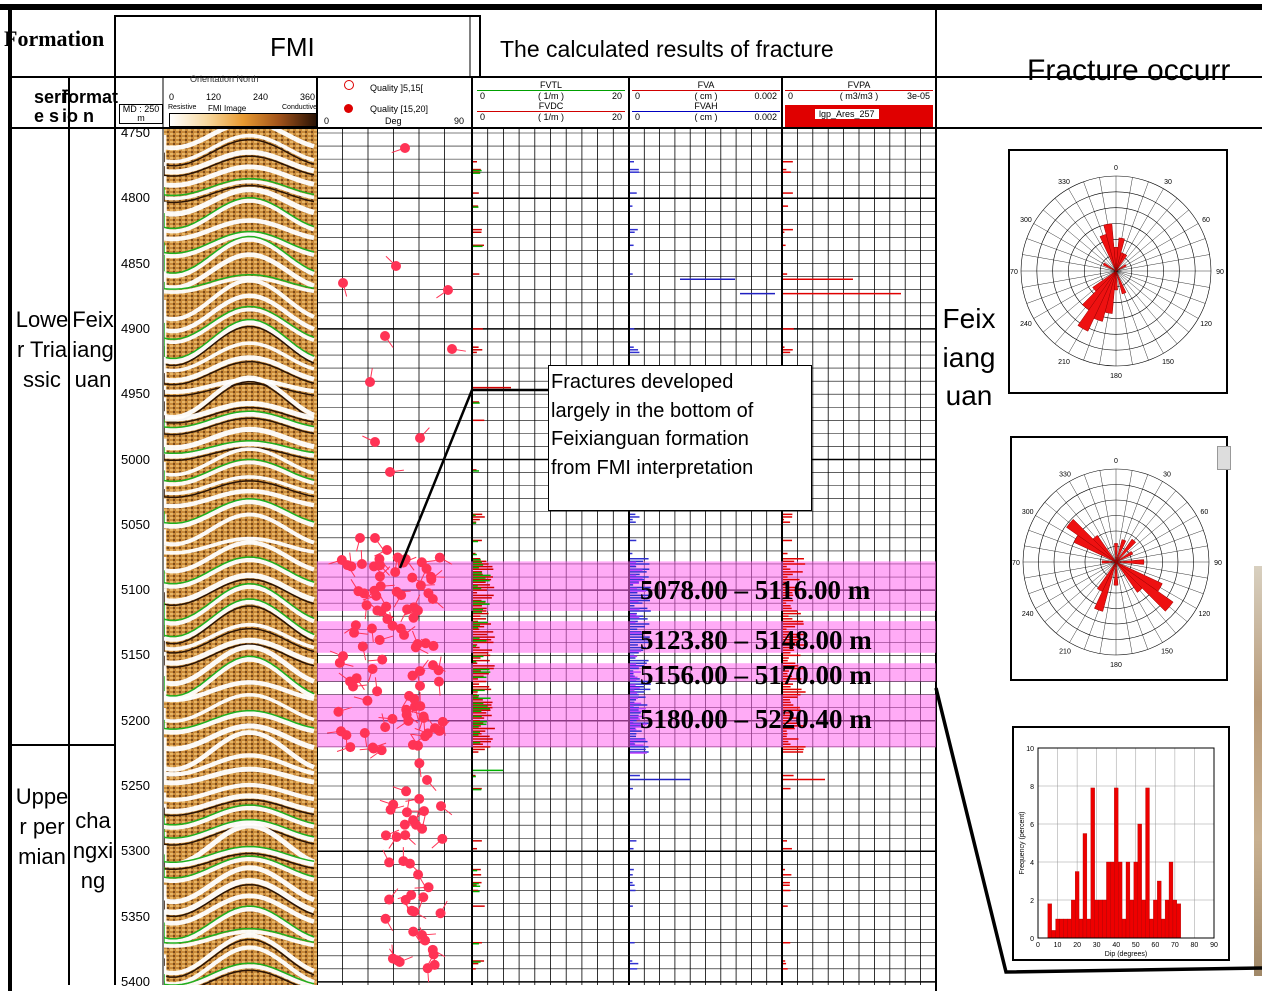 The width and height of the screenshot is (1262, 991). I want to click on azimuth-tick: 0, so click(172, 97).